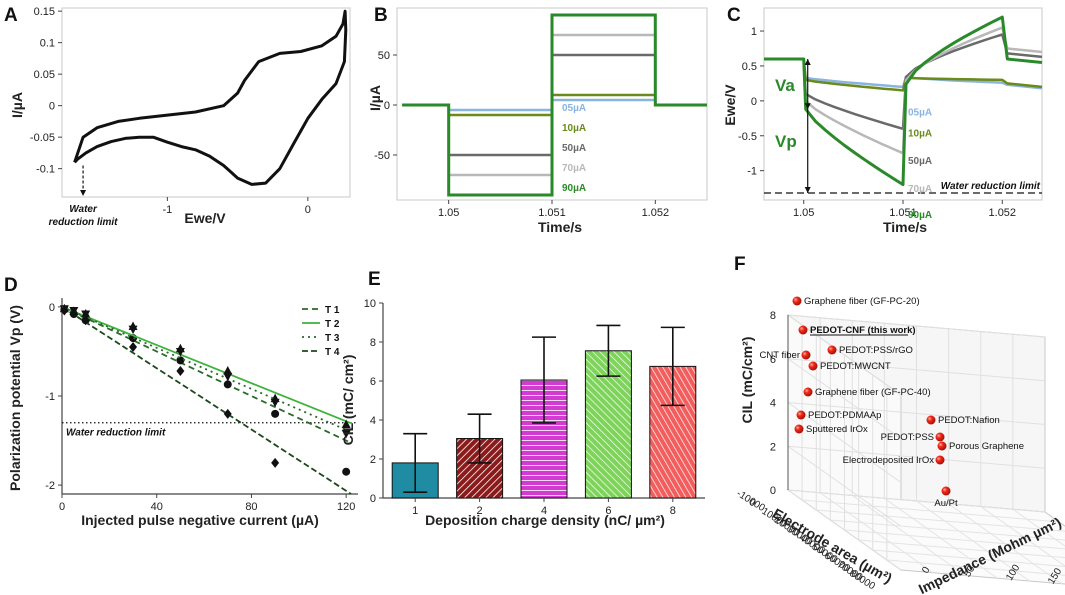 Image resolution: width=1065 pixels, height=595 pixels. What do you see at coordinates (752, 503) in the screenshot?
I see `area-tick-label: 0` at bounding box center [752, 503].